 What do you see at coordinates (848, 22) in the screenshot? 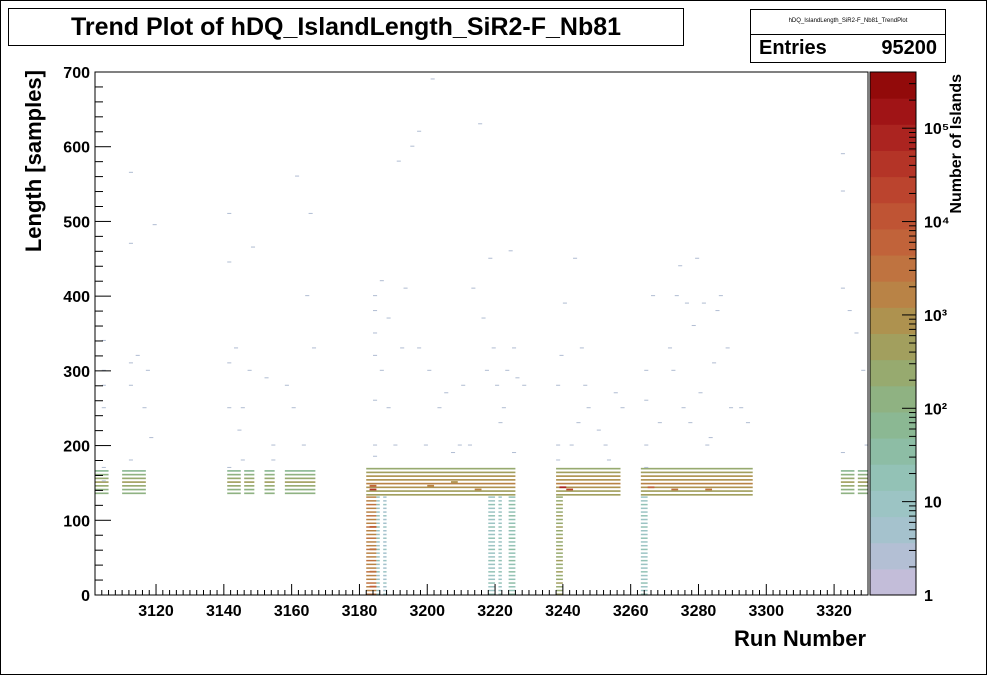
I see `stats-histogram-name: hDQ_IslandLength_SiR2-F_Nb81_TrendPlot` at bounding box center [848, 22].